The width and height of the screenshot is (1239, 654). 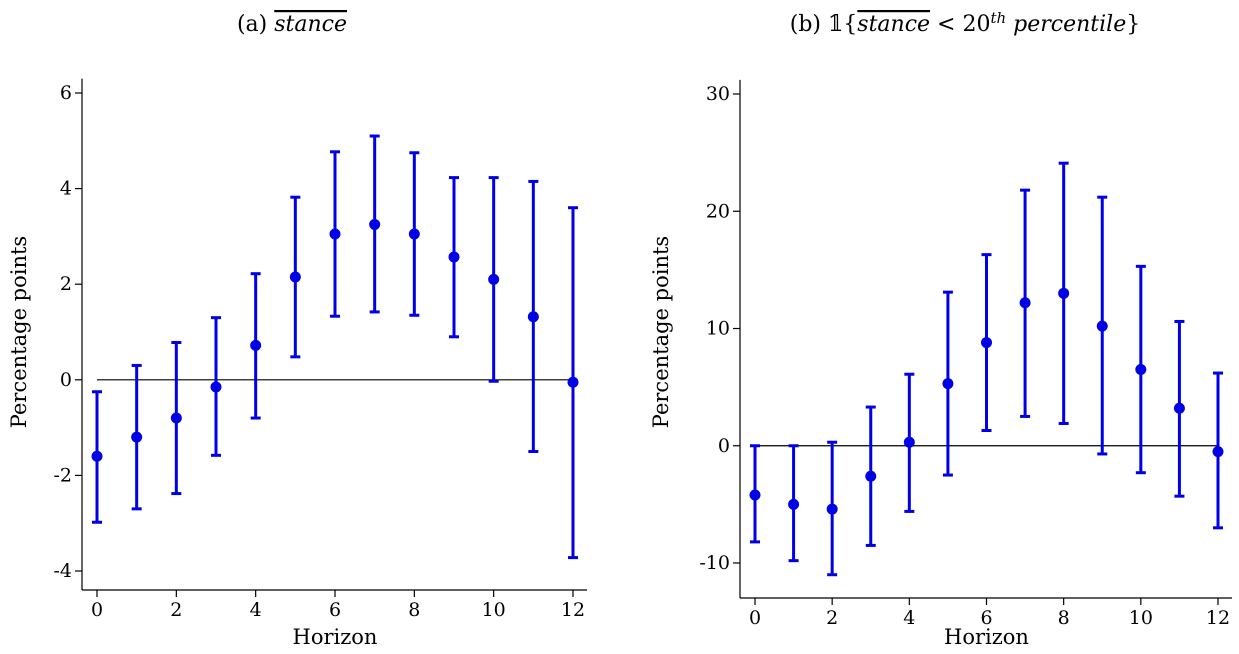 What do you see at coordinates (66, 93) in the screenshot?
I see `y-tick-label: 6` at bounding box center [66, 93].